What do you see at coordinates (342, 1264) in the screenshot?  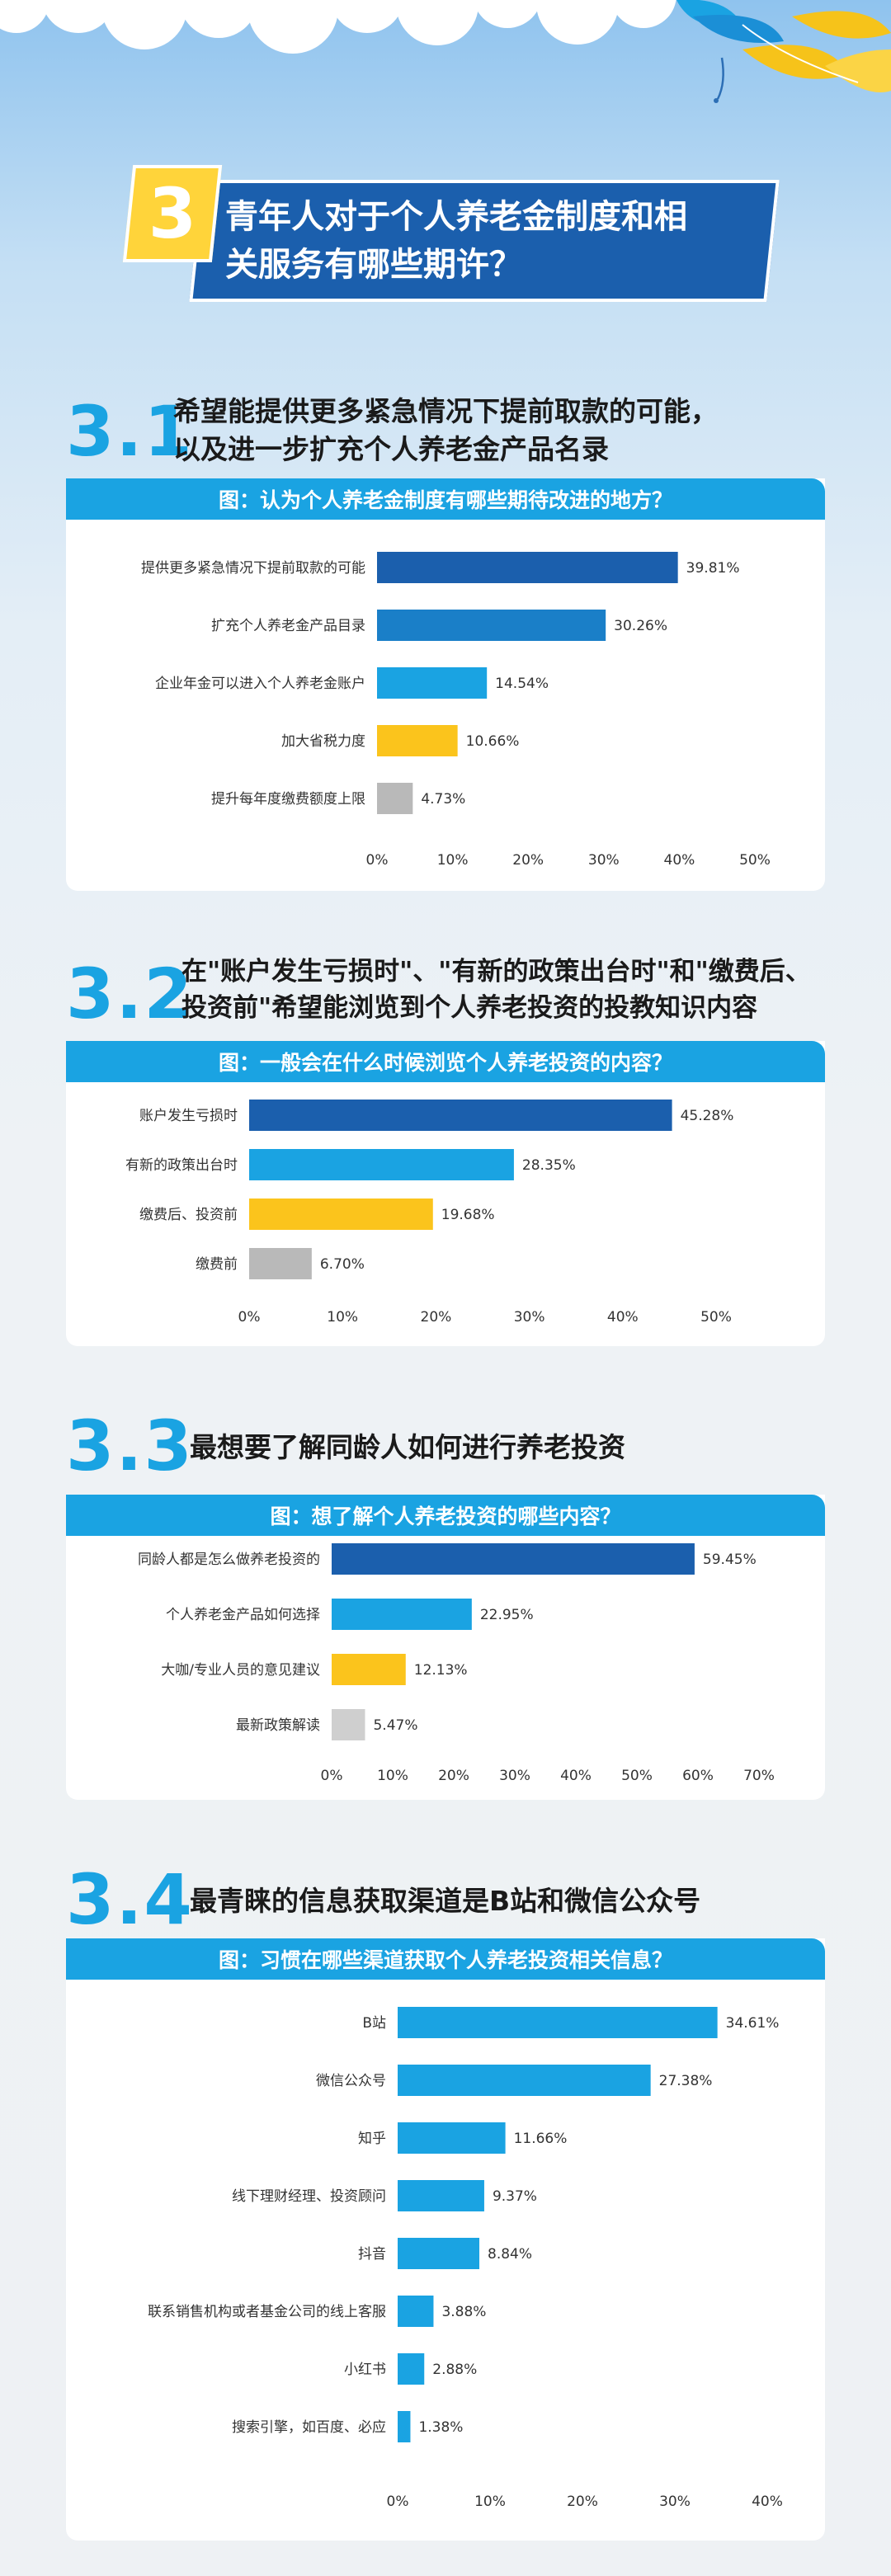 I see `value-label: 6.70%` at bounding box center [342, 1264].